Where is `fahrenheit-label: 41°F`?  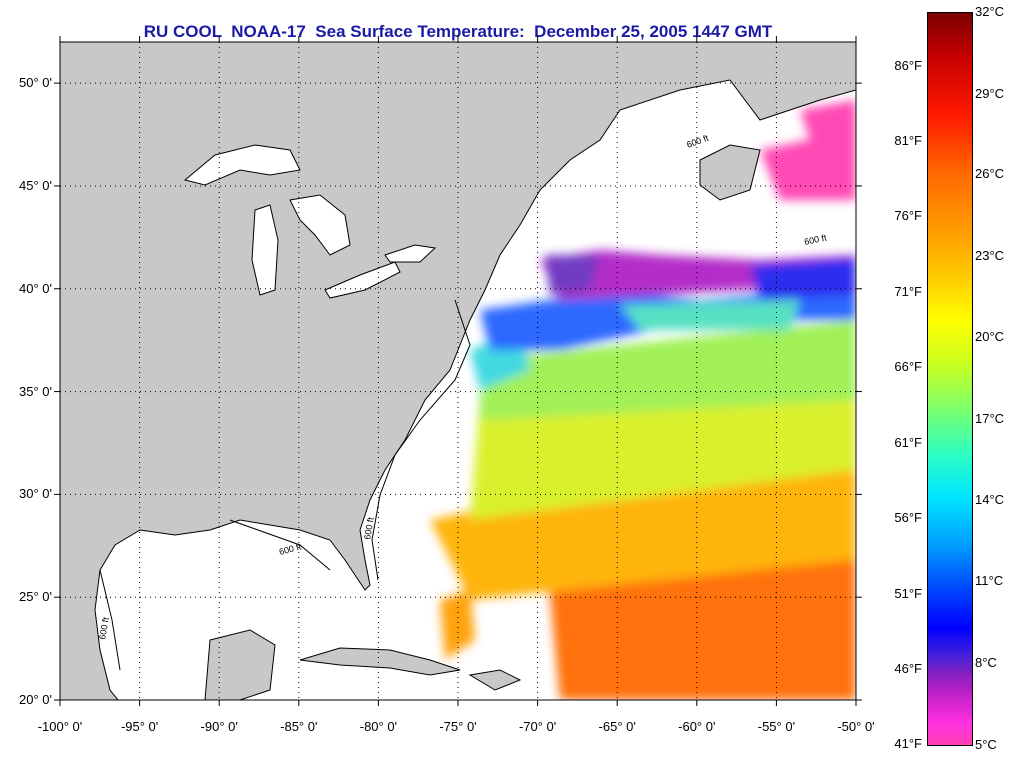 fahrenheit-label: 41°F is located at coordinates (908, 743).